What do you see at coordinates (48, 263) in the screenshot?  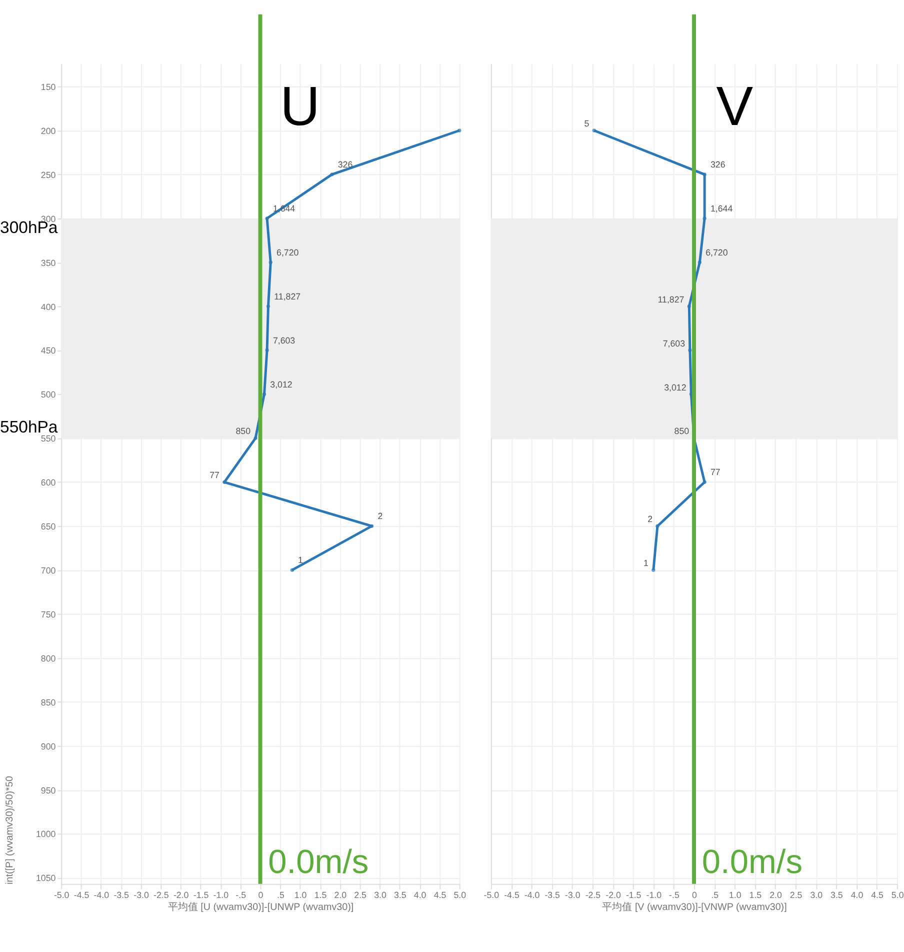 I see `y-tick-label: 350` at bounding box center [48, 263].